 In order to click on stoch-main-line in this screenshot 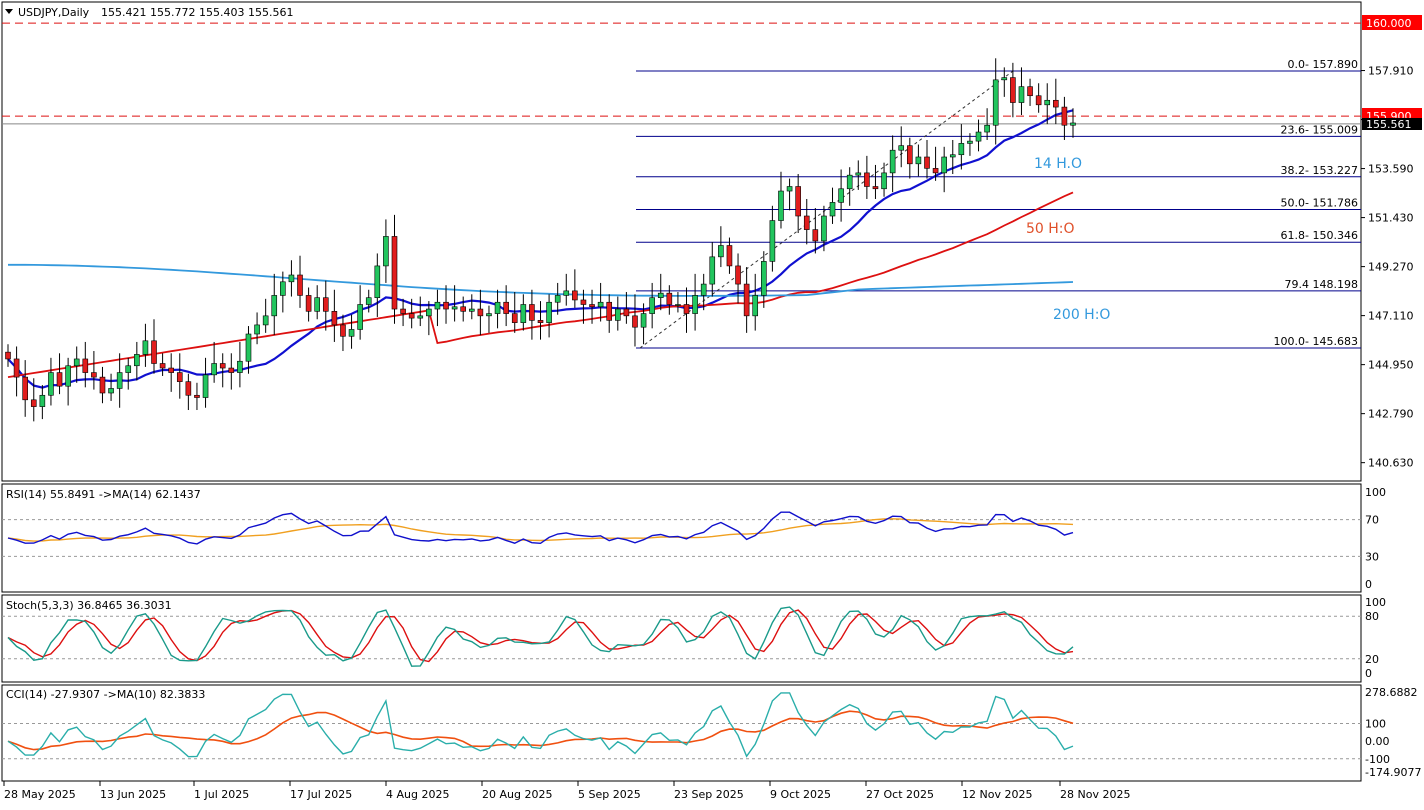, I will do `click(540, 636)`.